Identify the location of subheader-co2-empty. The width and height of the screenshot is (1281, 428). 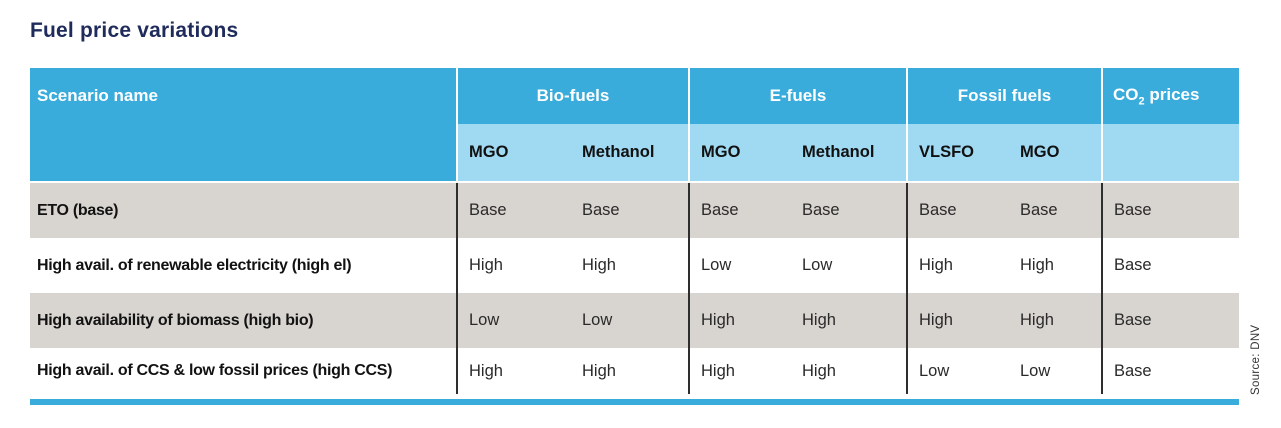
(1171, 152).